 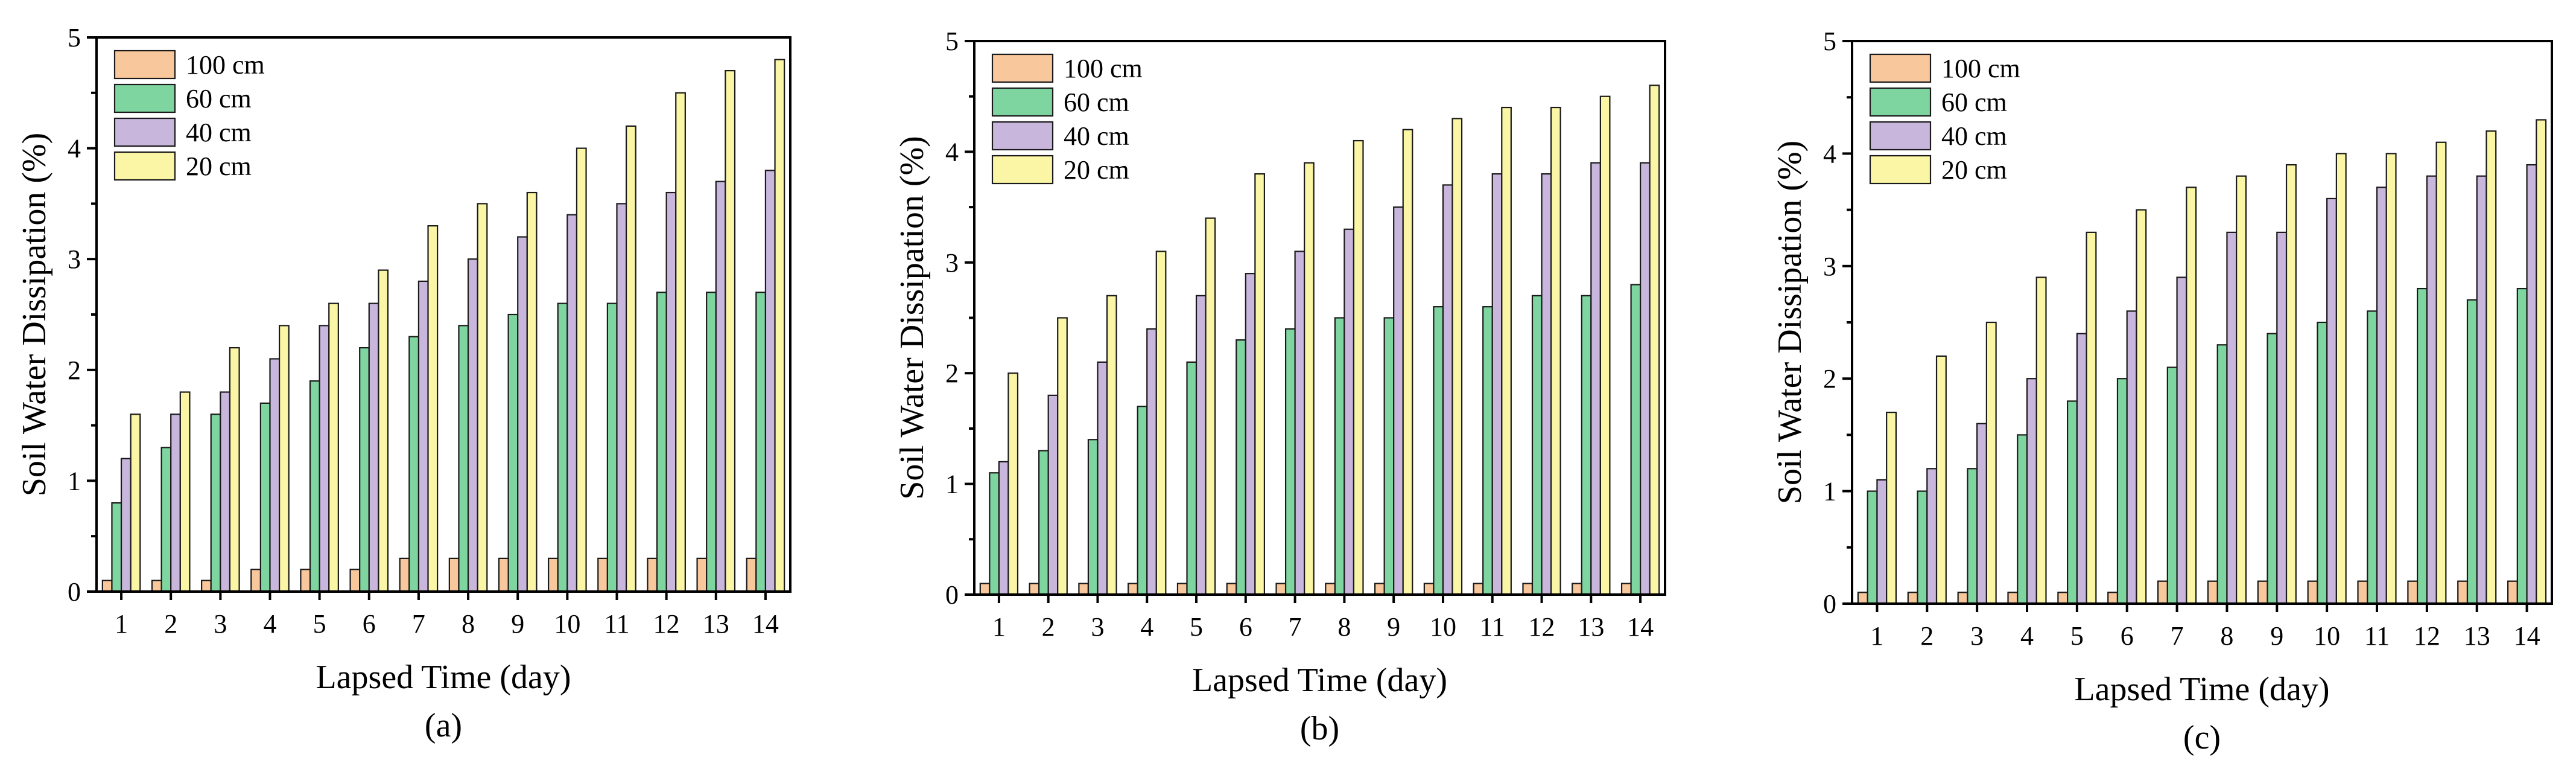 What do you see at coordinates (952, 373) in the screenshot?
I see `y-tick-label: 2` at bounding box center [952, 373].